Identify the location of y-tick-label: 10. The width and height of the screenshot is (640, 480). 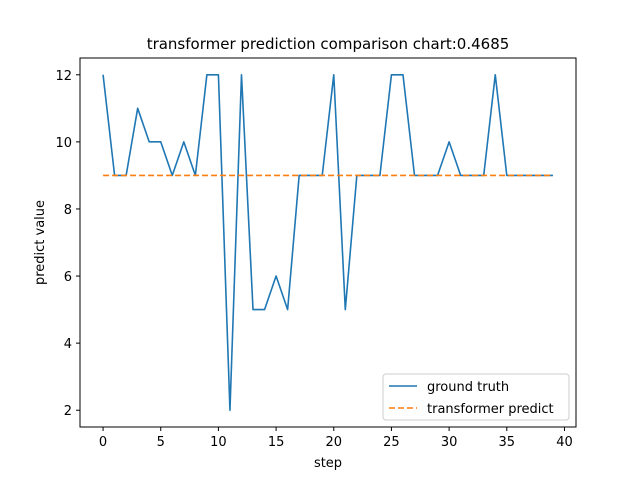
(63, 143).